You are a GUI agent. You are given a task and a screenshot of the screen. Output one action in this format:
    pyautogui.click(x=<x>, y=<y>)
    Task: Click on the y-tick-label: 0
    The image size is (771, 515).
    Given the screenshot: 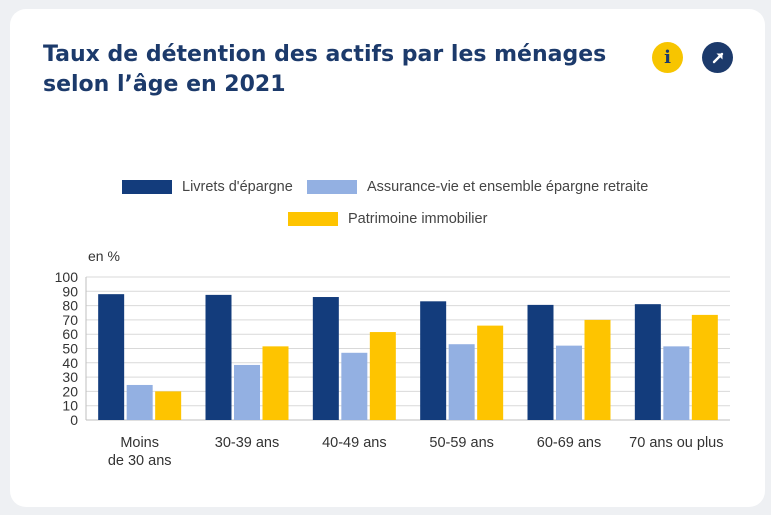 What is the action you would take?
    pyautogui.click(x=74, y=420)
    